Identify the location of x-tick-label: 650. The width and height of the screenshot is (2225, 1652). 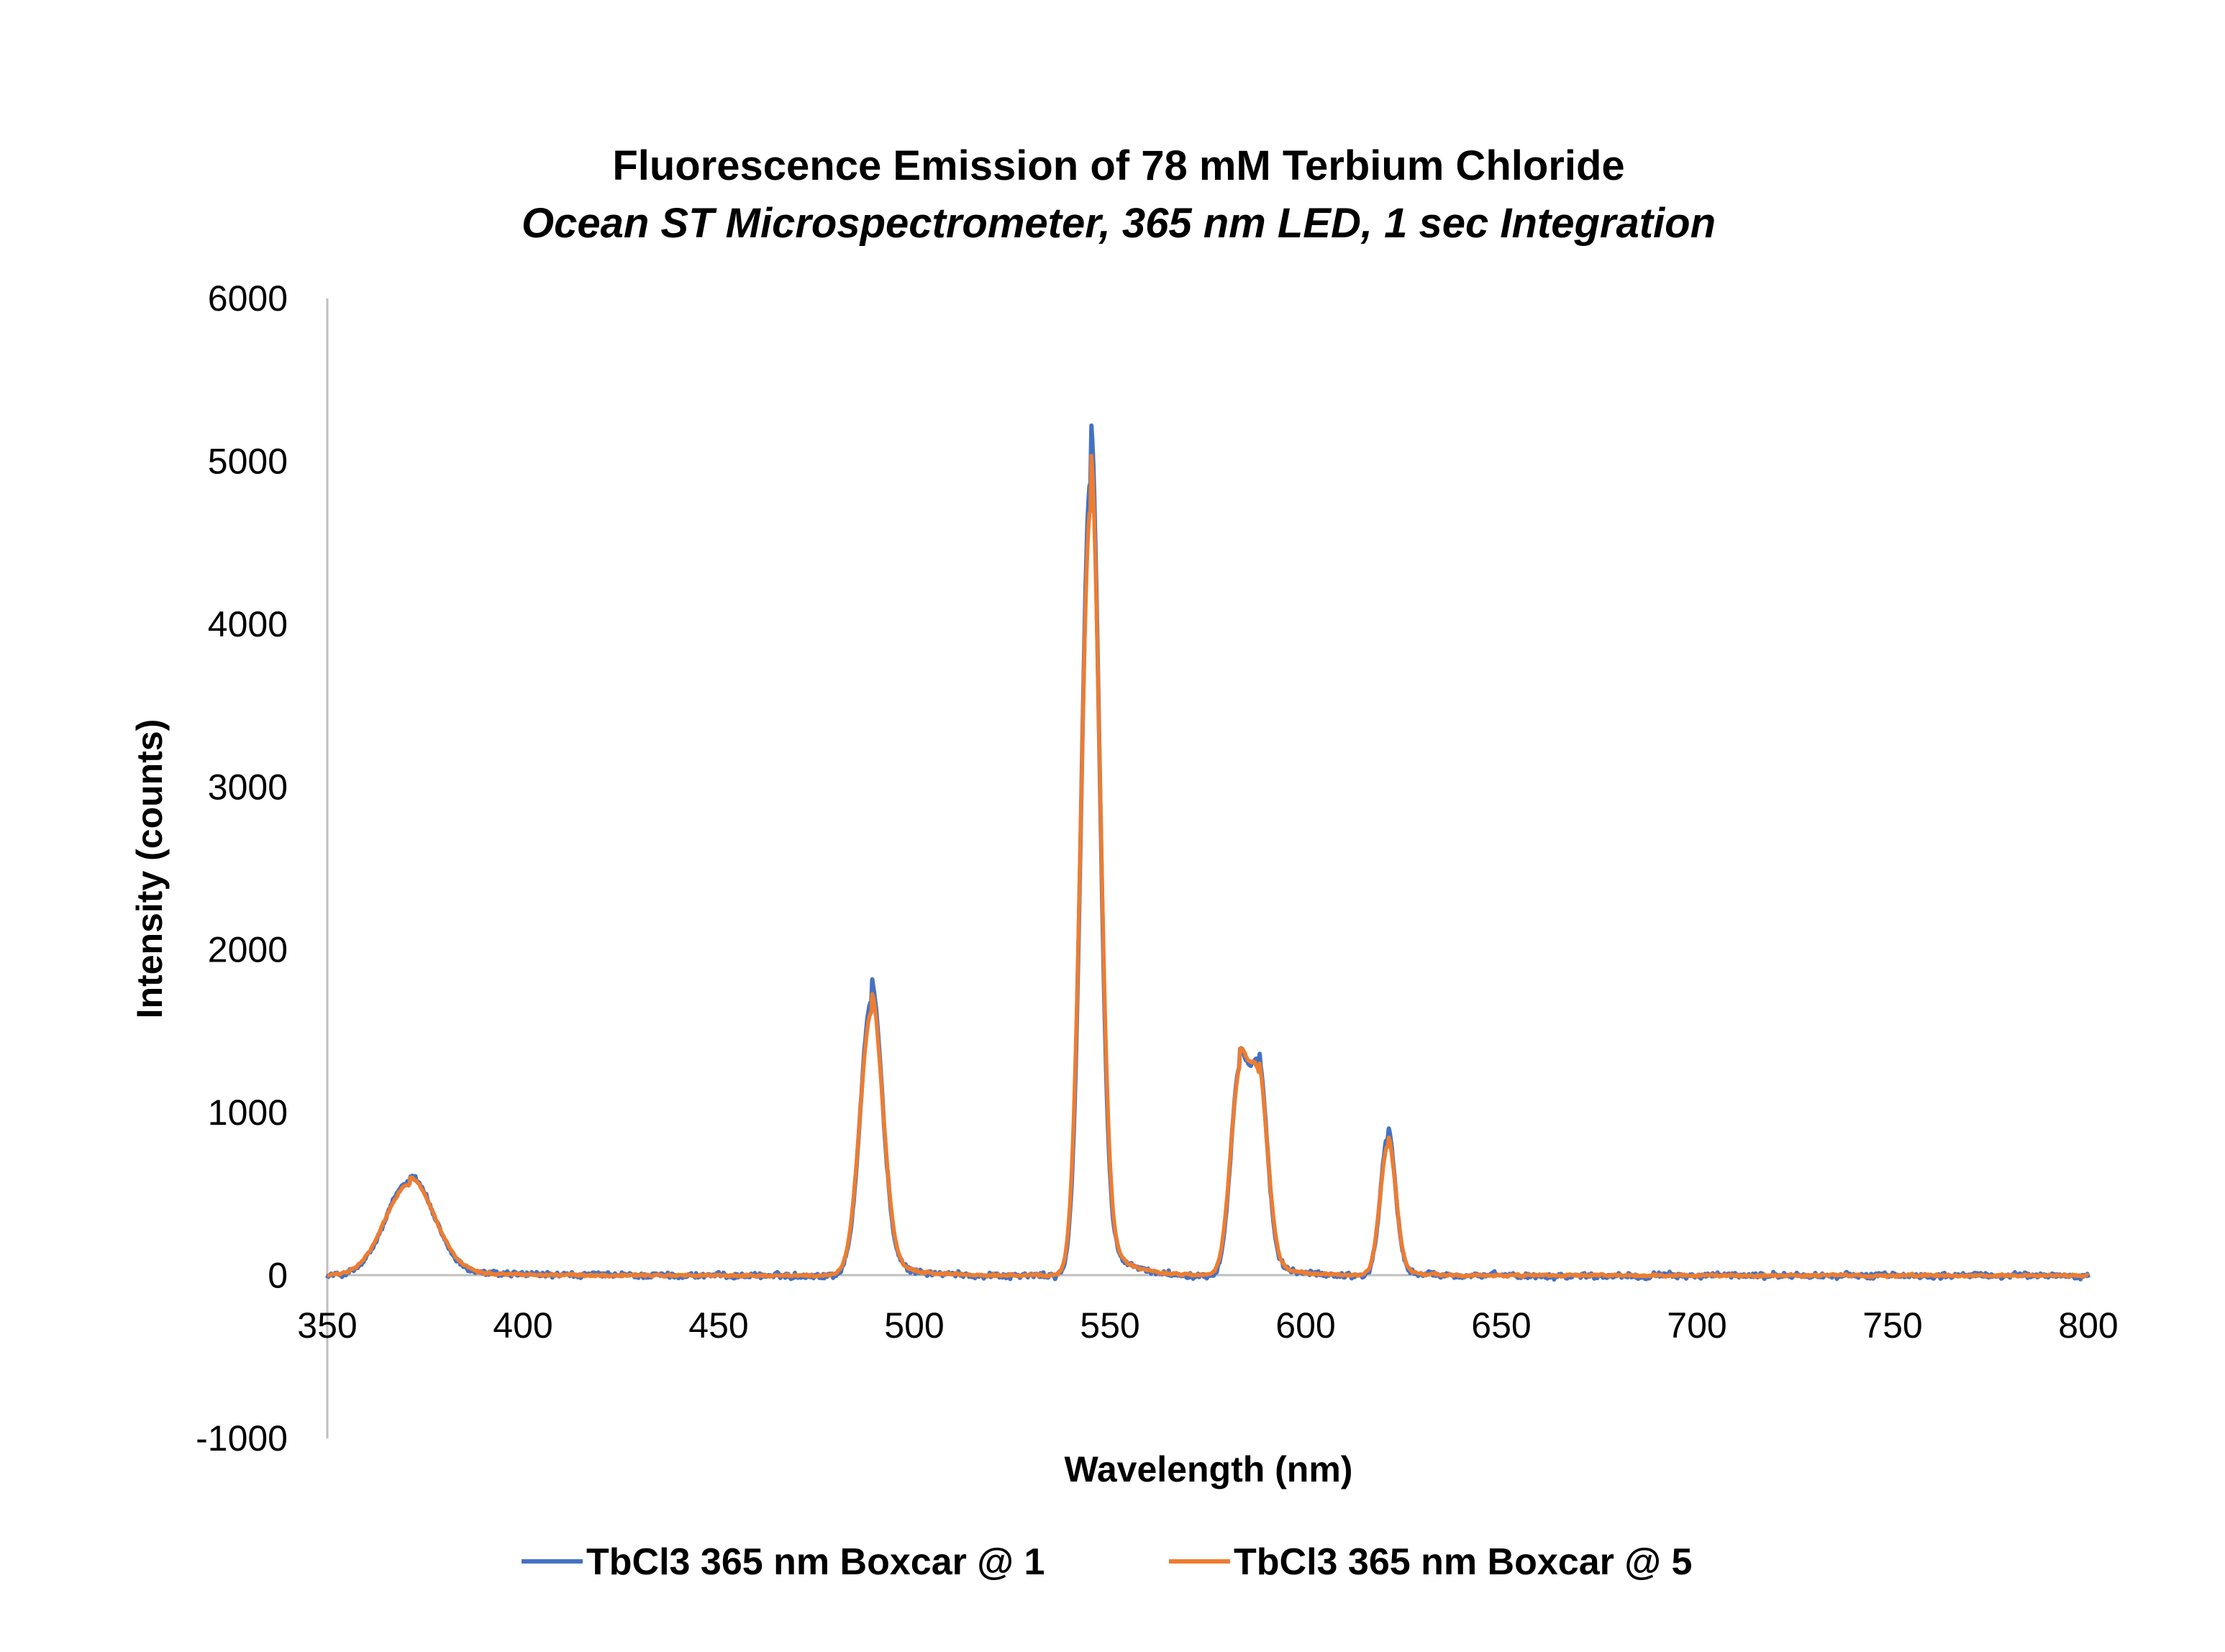
(1501, 1325).